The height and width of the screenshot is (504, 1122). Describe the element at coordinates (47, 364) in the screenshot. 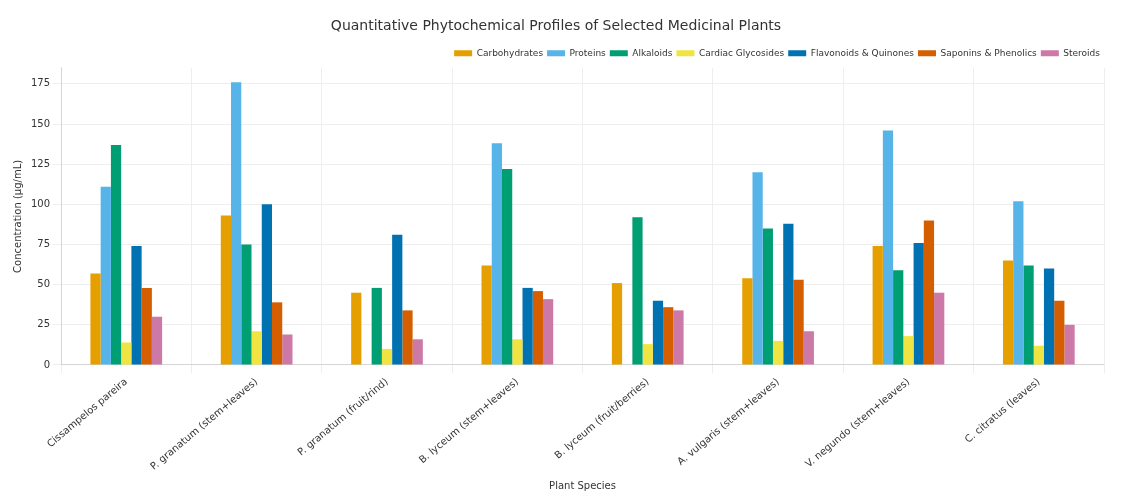

I see `y-tick-label: 0` at that location.